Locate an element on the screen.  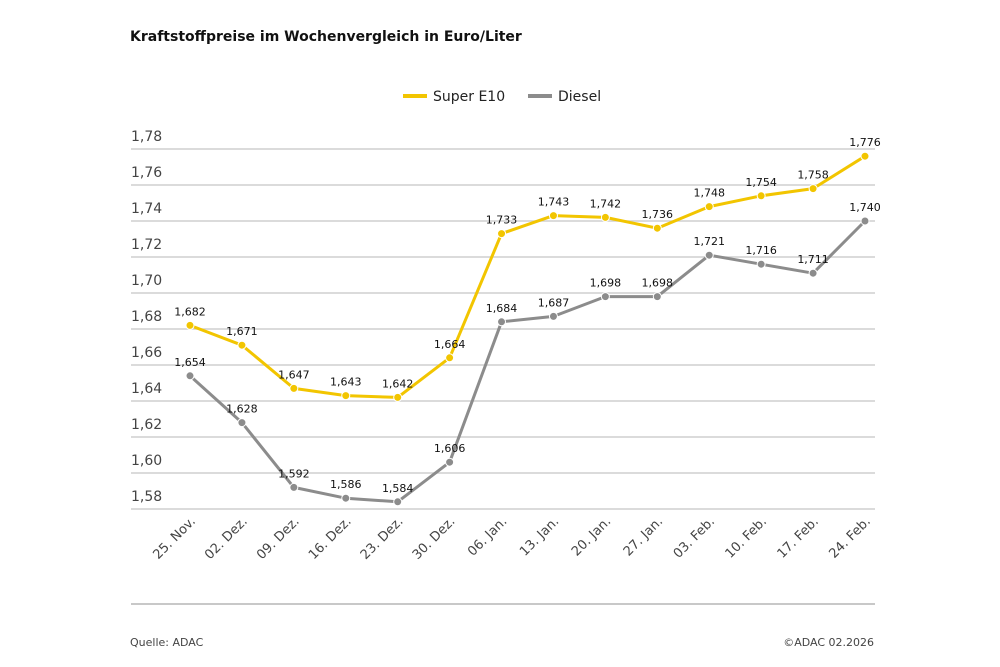
data-label: 1,733 is located at coordinates (502, 220).